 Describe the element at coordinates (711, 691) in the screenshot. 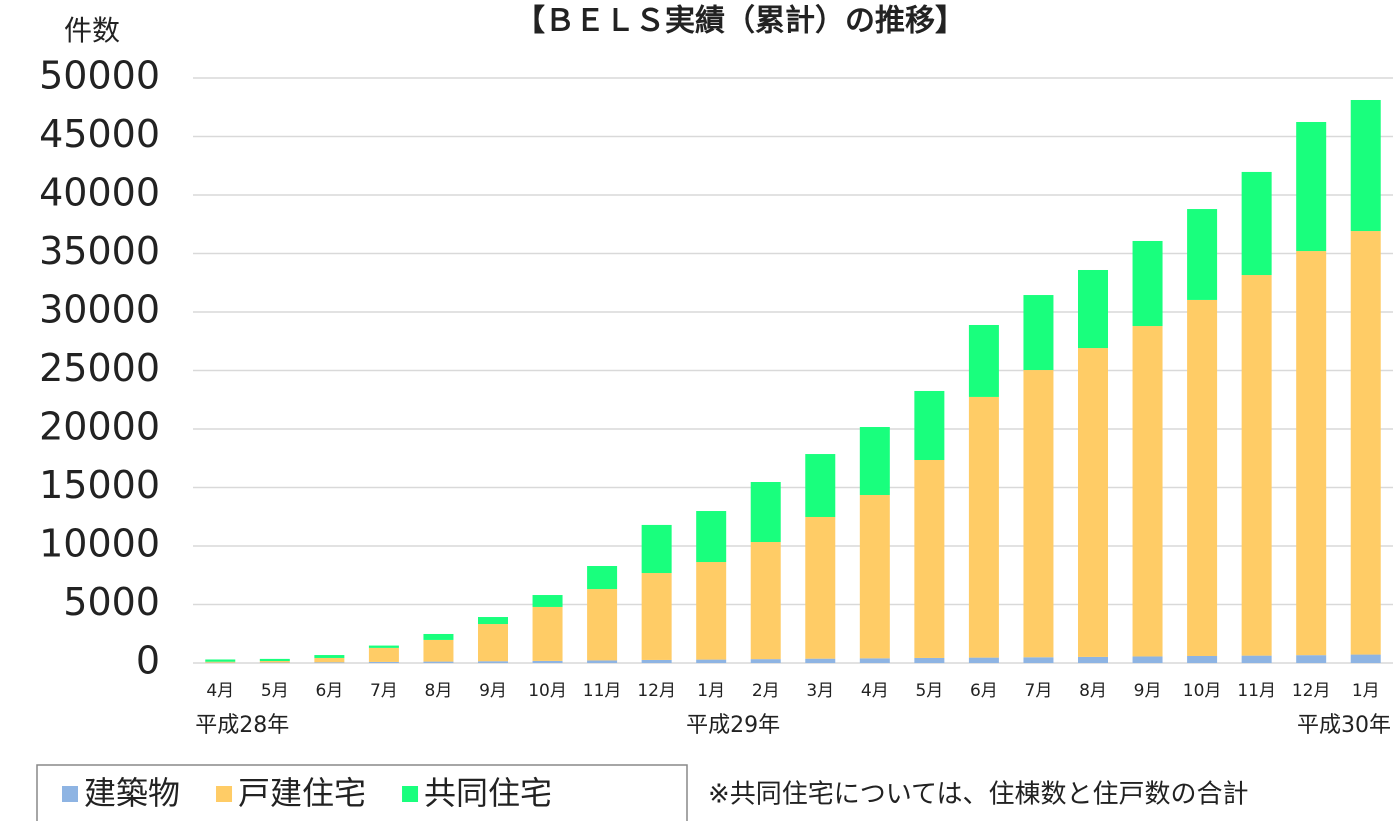

I see `x-tick-label: 1月` at that location.